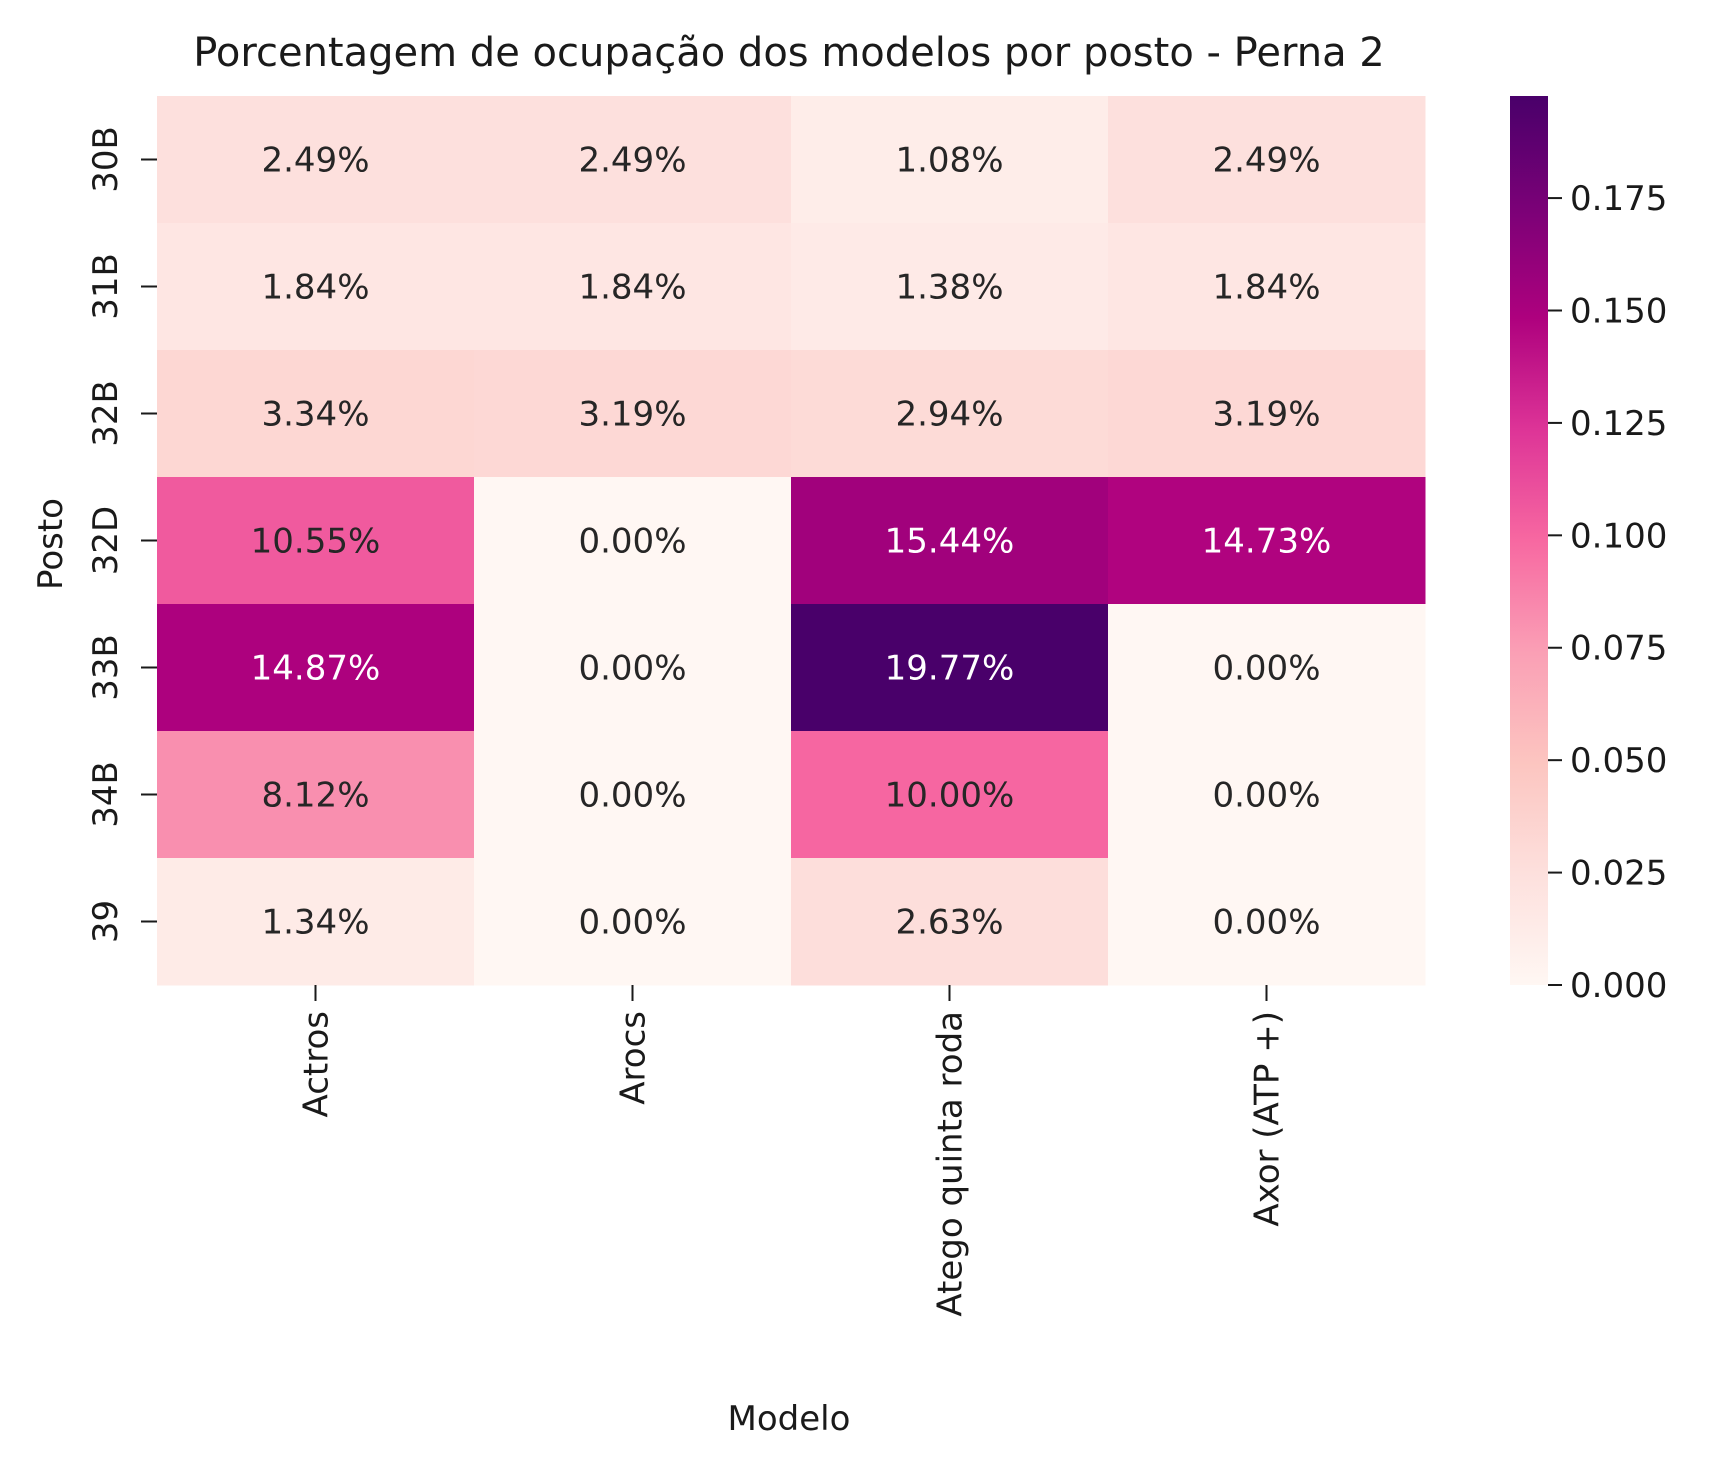 Image resolution: width=1721 pixels, height=1469 pixels. Describe the element at coordinates (1618, 424) in the screenshot. I see `colorbar-tick-label: 0.125` at that location.